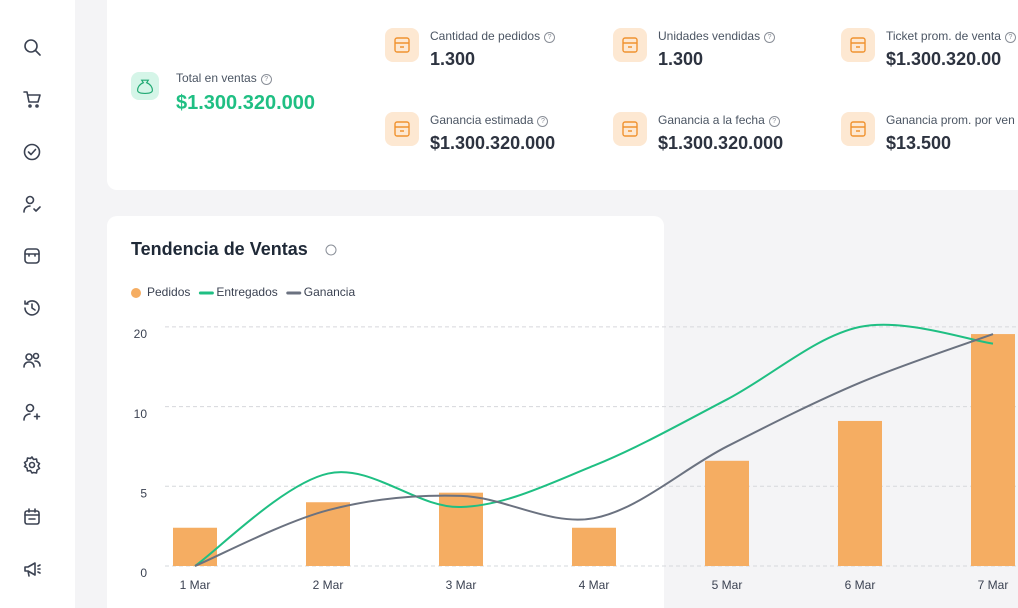 This screenshot has width=1018, height=608. What do you see at coordinates (32, 47) in the screenshot?
I see `search-icon` at bounding box center [32, 47].